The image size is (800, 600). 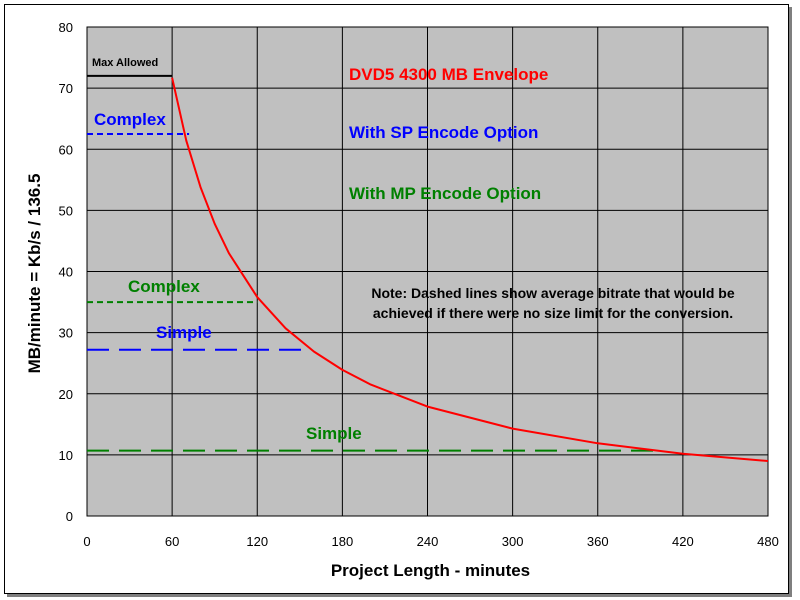 I want to click on y-tick-label: 50, so click(x=66, y=210).